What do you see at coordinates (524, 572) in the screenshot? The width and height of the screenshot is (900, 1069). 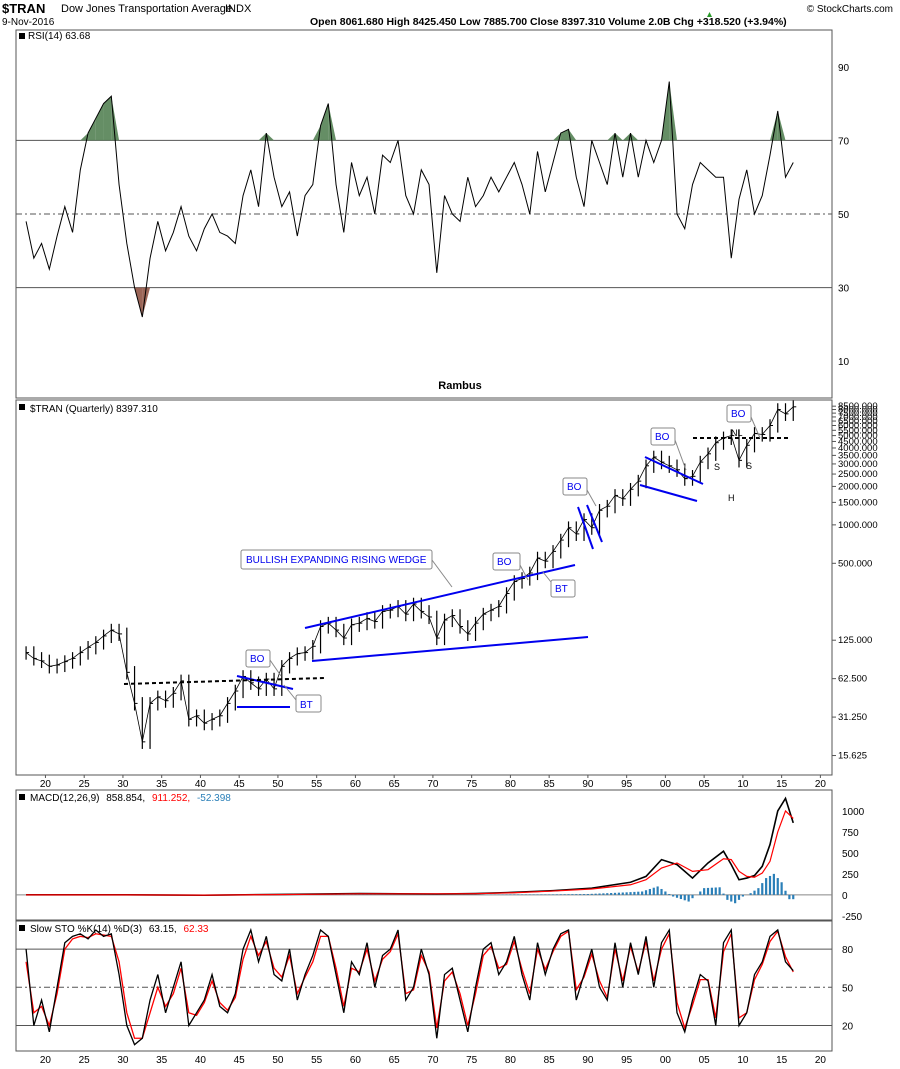 I see `bo2-pointer` at bounding box center [524, 572].